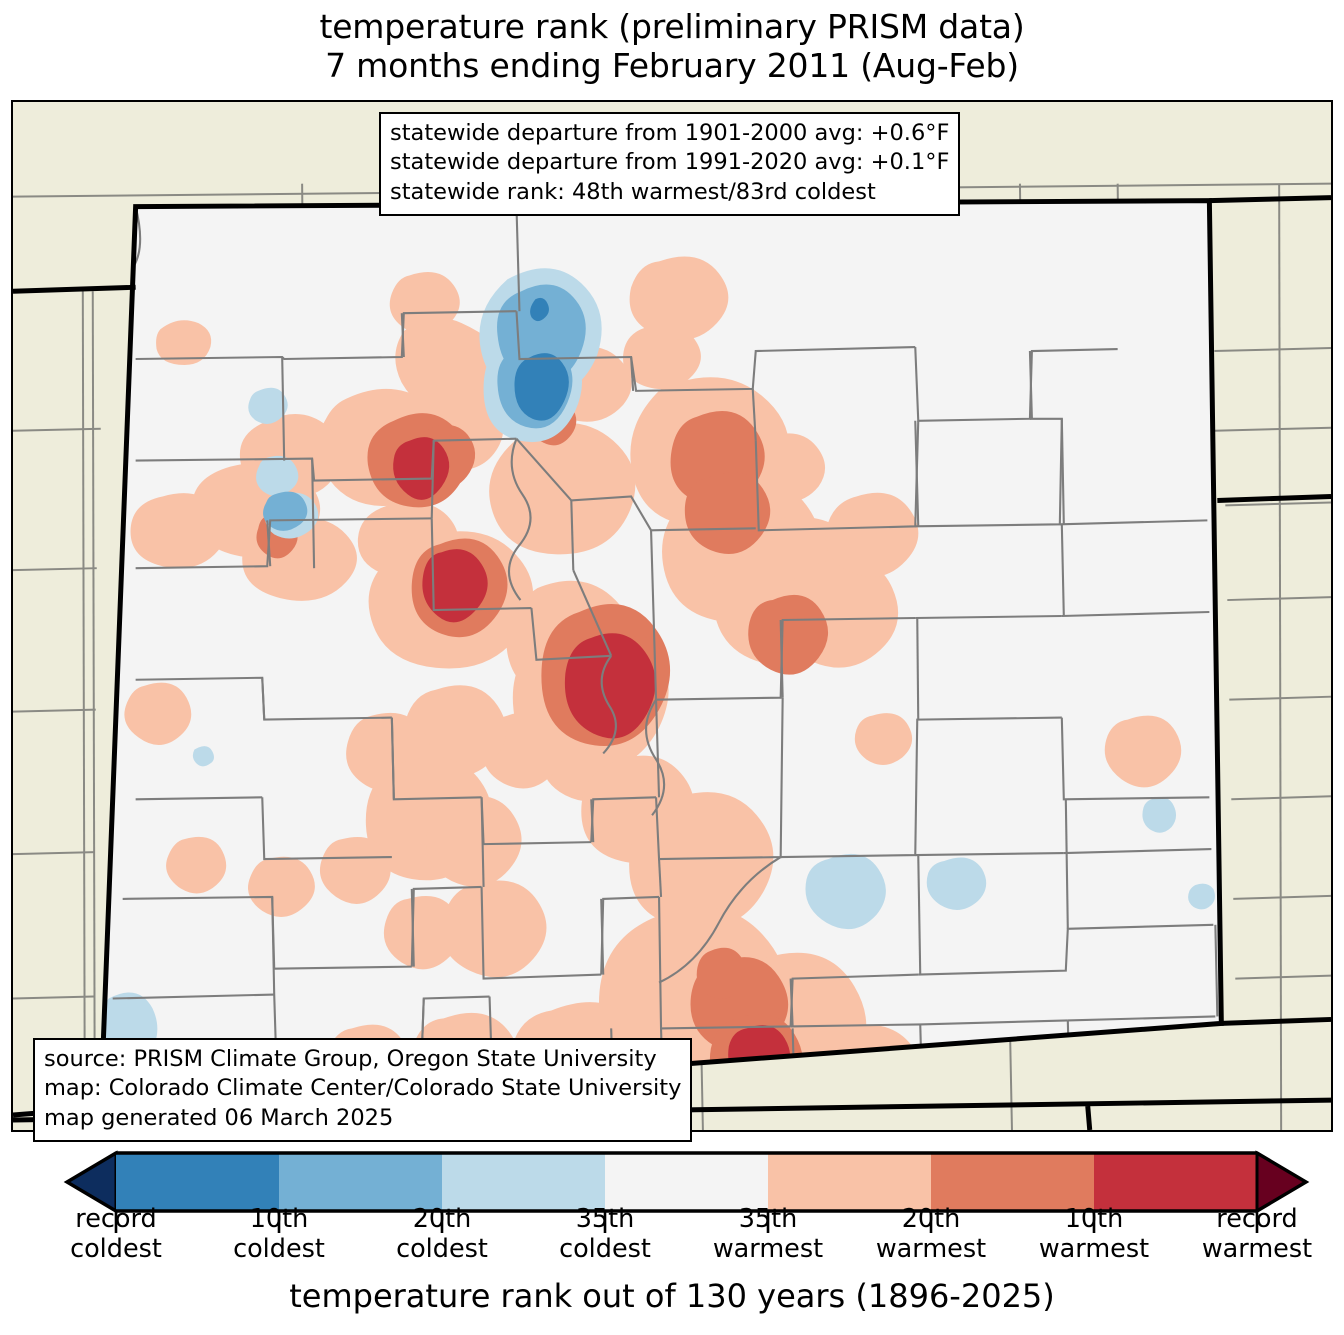  I want to click on colorbar-label-10th-warmest: 10th warmest, so click(1094, 1234).